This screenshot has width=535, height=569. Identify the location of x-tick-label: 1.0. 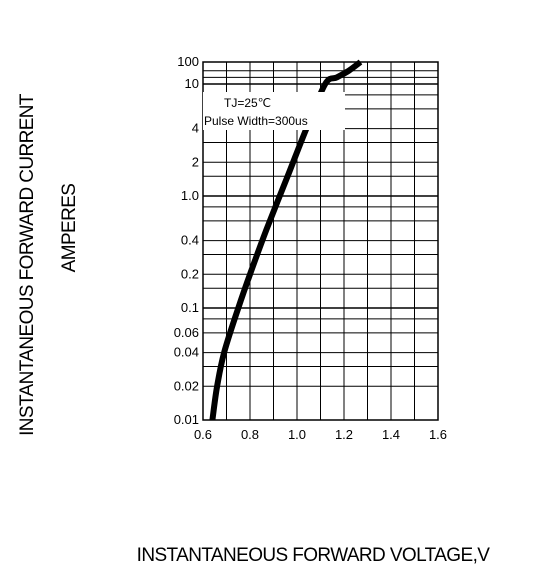
(297, 434).